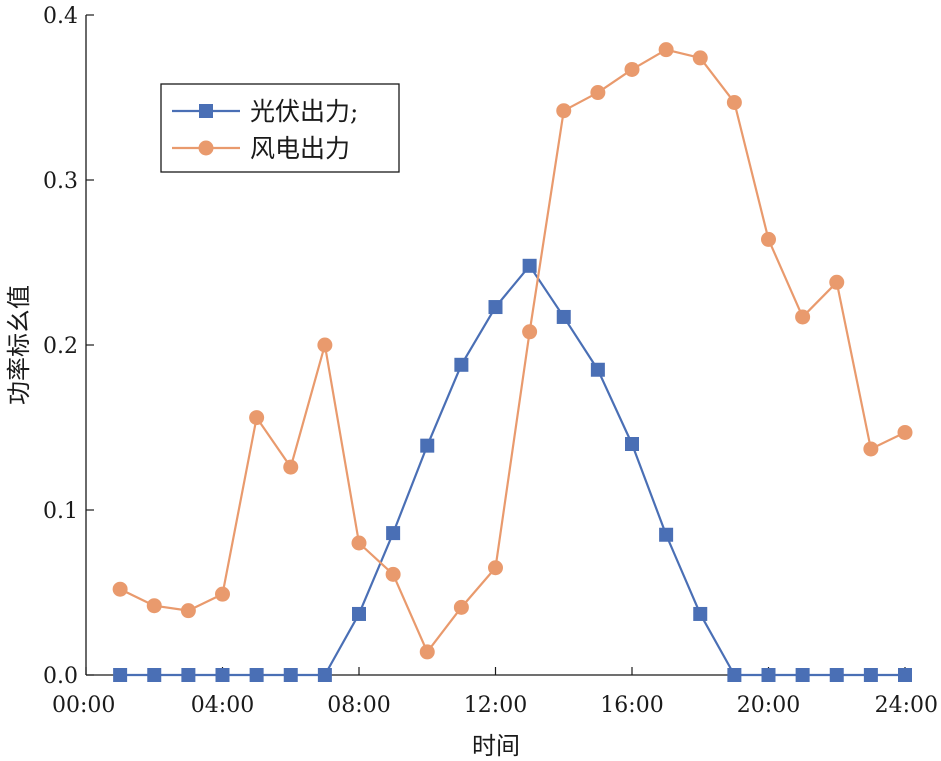  What do you see at coordinates (60, 16) in the screenshot?
I see `y-tick-label: 0.4` at bounding box center [60, 16].